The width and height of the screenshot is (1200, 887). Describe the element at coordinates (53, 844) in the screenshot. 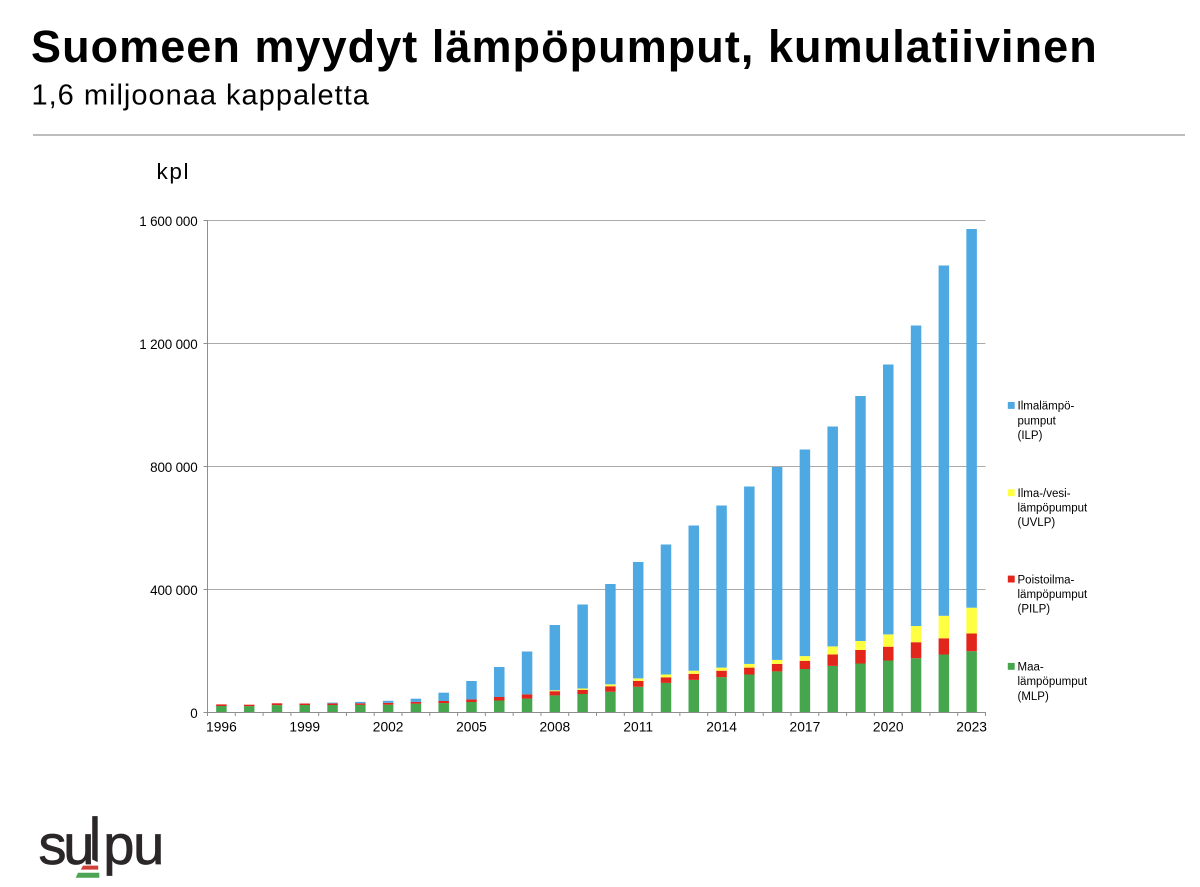

I see `svg-text: s` at that location.